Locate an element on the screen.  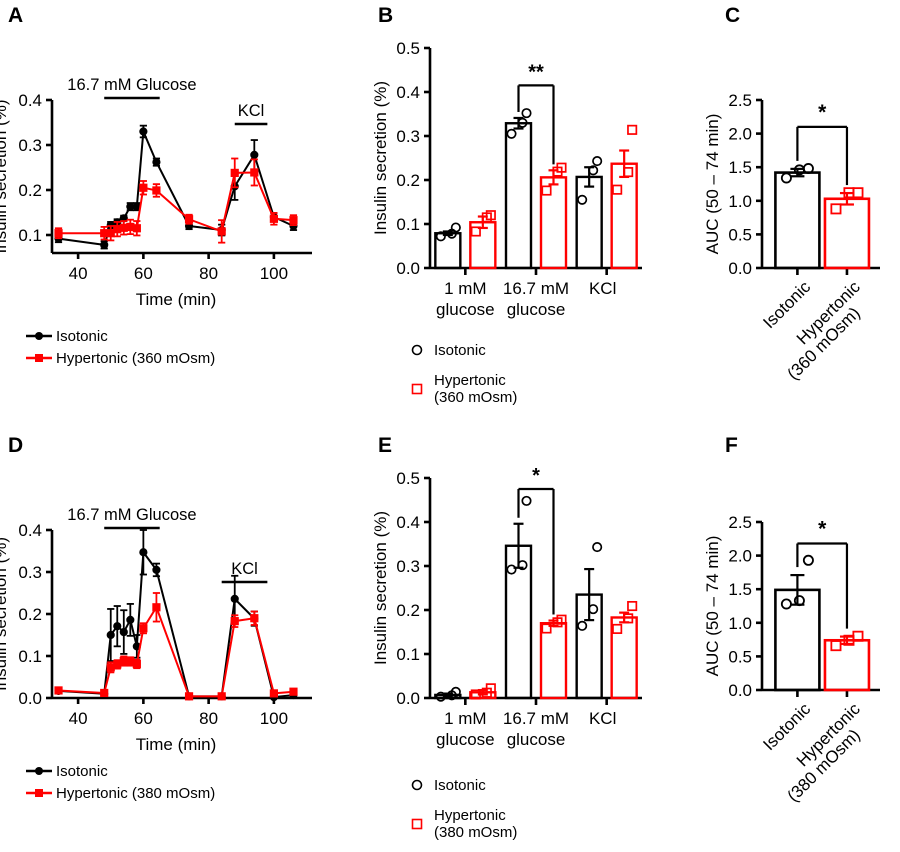
y-axis-title: AUC (50 – 74 min) is located at coordinates (712, 606).